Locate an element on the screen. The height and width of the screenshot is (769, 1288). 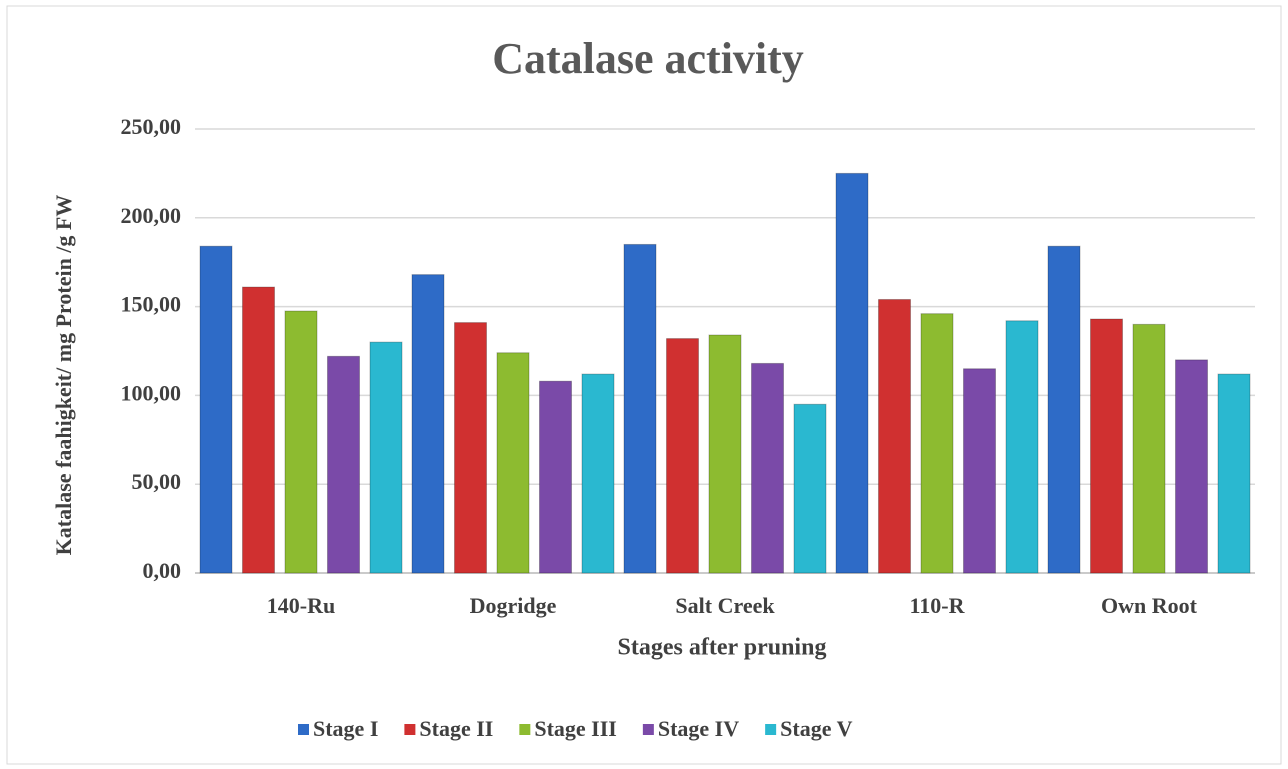
legend-label: Stage III is located at coordinates (575, 728).